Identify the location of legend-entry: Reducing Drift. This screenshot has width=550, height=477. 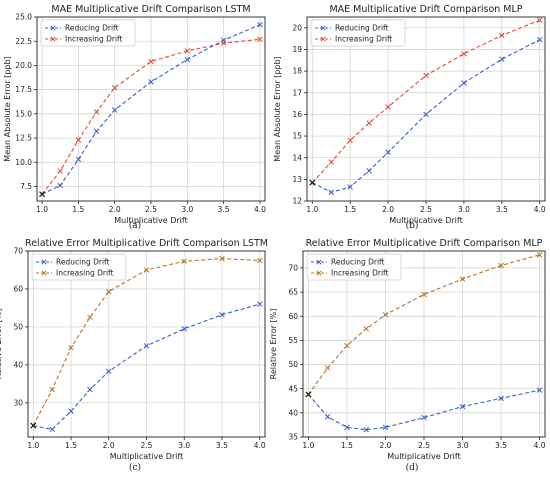
(73, 262).